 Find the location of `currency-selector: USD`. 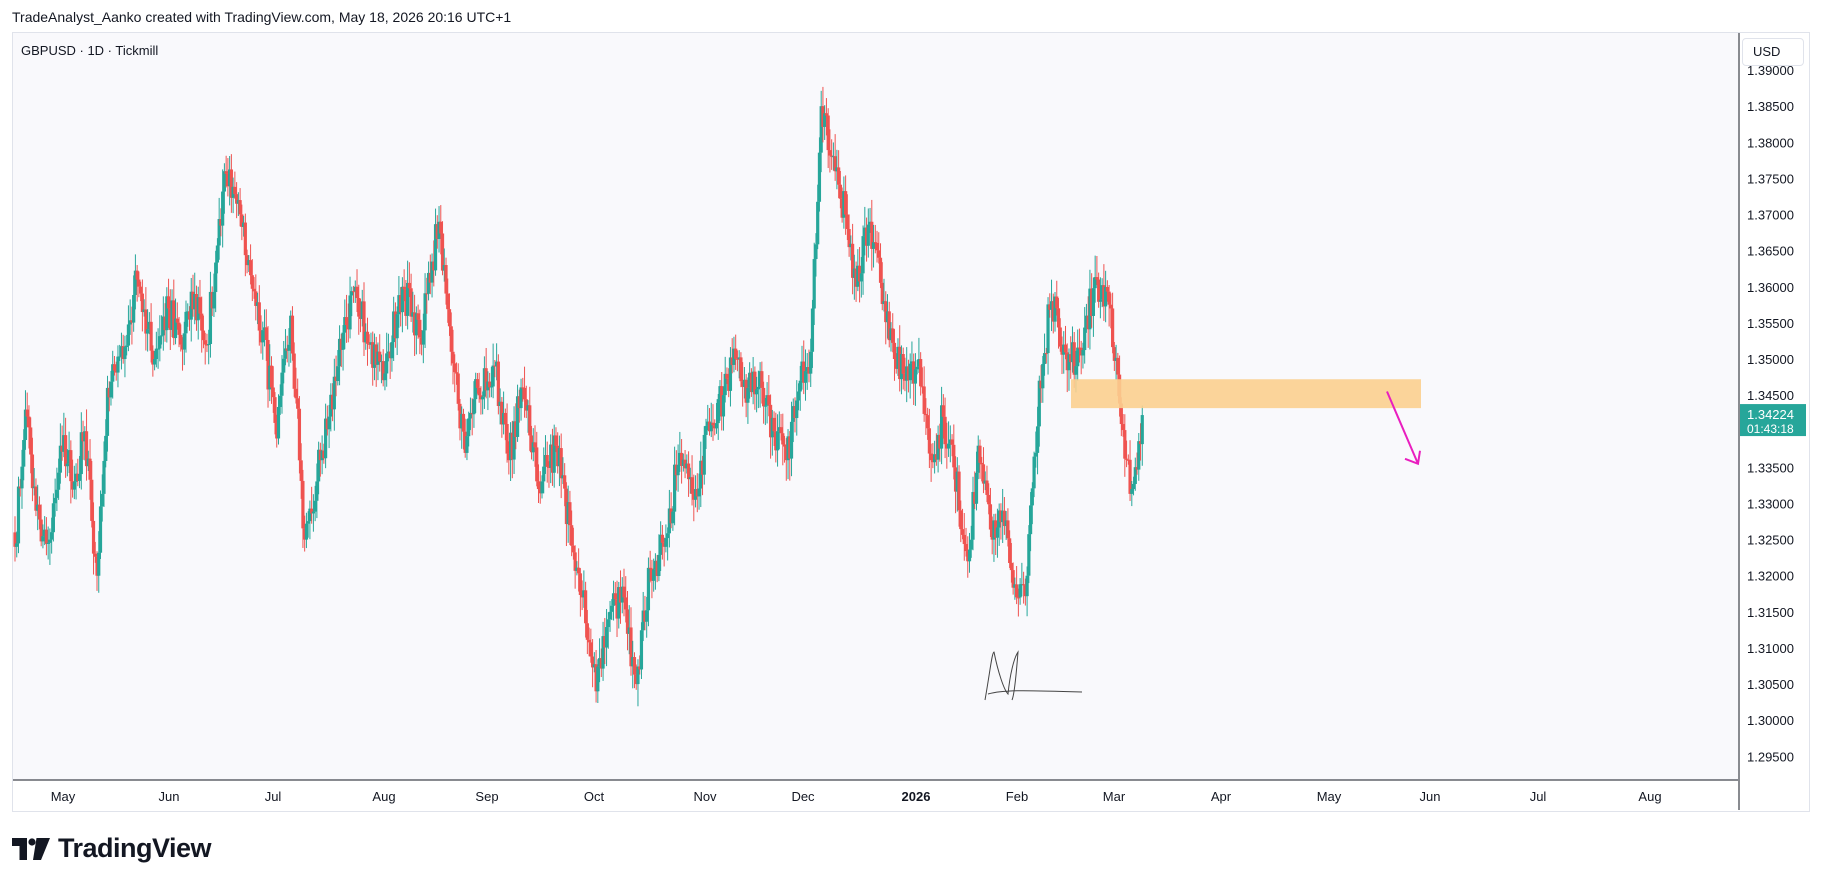

currency-selector: USD is located at coordinates (1773, 52).